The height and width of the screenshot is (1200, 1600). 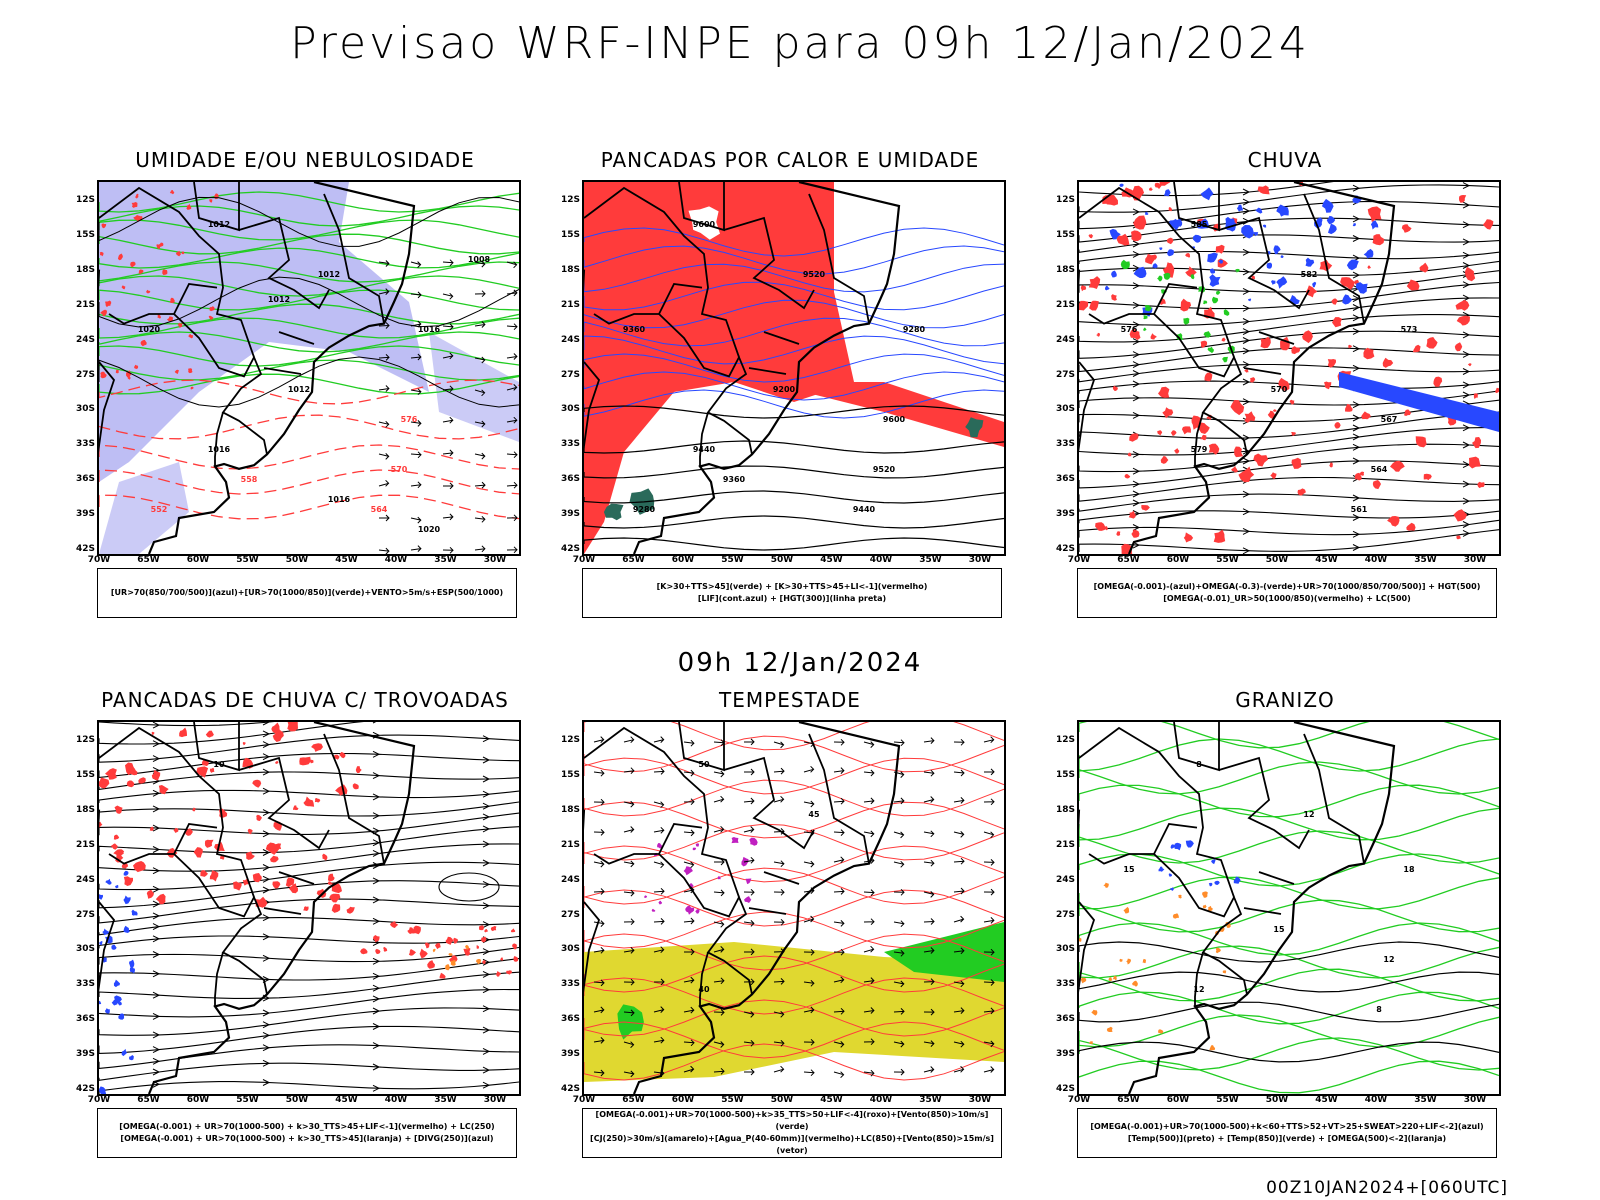 What do you see at coordinates (732, 560) in the screenshot?
I see `longitude-tick-label: 55W` at bounding box center [732, 560].